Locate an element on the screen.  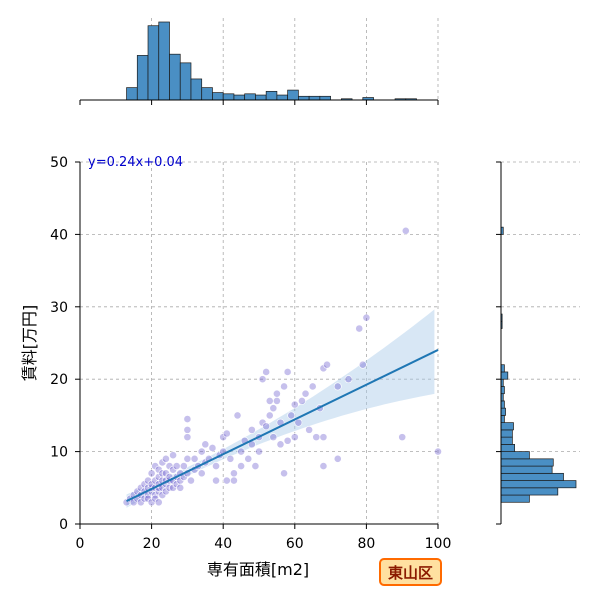
x-tick-label: 40 is located at coordinates (223, 544).